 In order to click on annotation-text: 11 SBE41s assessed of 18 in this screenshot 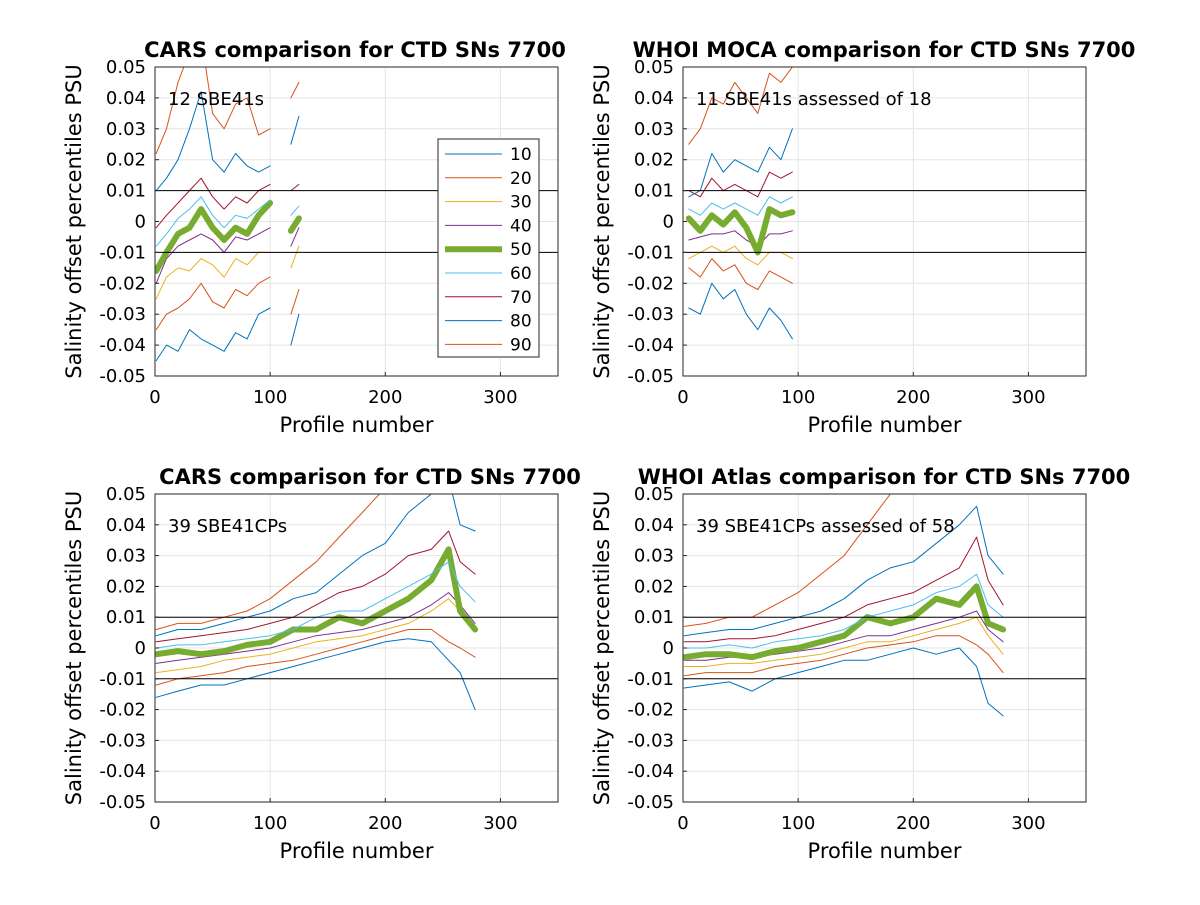, I will do `click(814, 99)`.